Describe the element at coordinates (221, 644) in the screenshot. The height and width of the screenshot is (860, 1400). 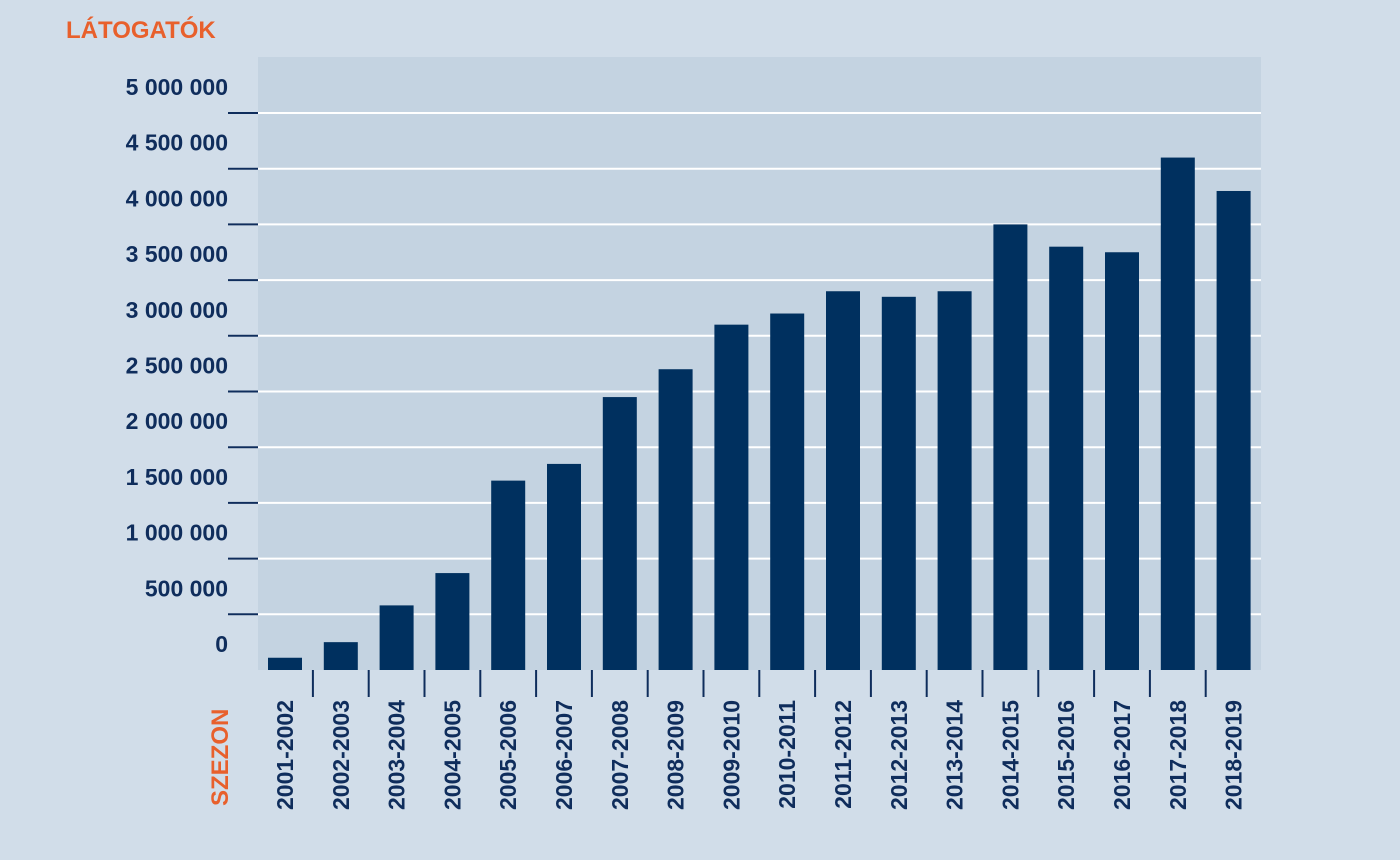
I see `y-tick-label: 0` at that location.